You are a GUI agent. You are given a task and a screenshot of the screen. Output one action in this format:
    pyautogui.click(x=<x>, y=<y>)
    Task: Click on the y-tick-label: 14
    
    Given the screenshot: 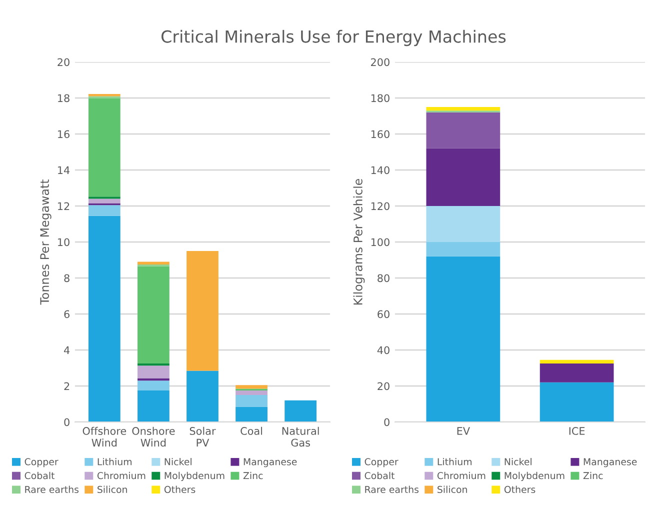 What is the action you would take?
    pyautogui.click(x=64, y=170)
    